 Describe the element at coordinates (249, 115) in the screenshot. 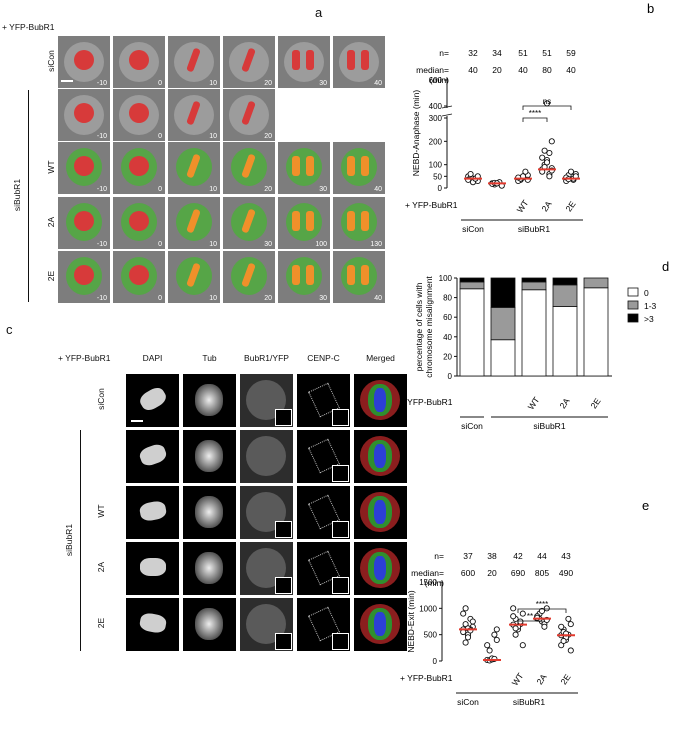

I see `timelapse-tile: 20` at that location.